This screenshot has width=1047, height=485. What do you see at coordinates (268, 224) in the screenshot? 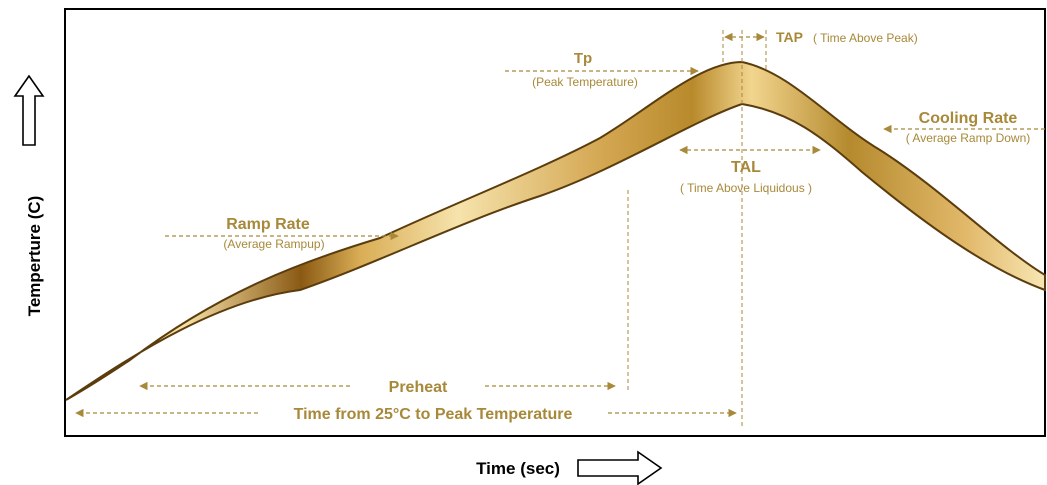
I see `ramp-rate-title: Ramp Rate` at bounding box center [268, 224].